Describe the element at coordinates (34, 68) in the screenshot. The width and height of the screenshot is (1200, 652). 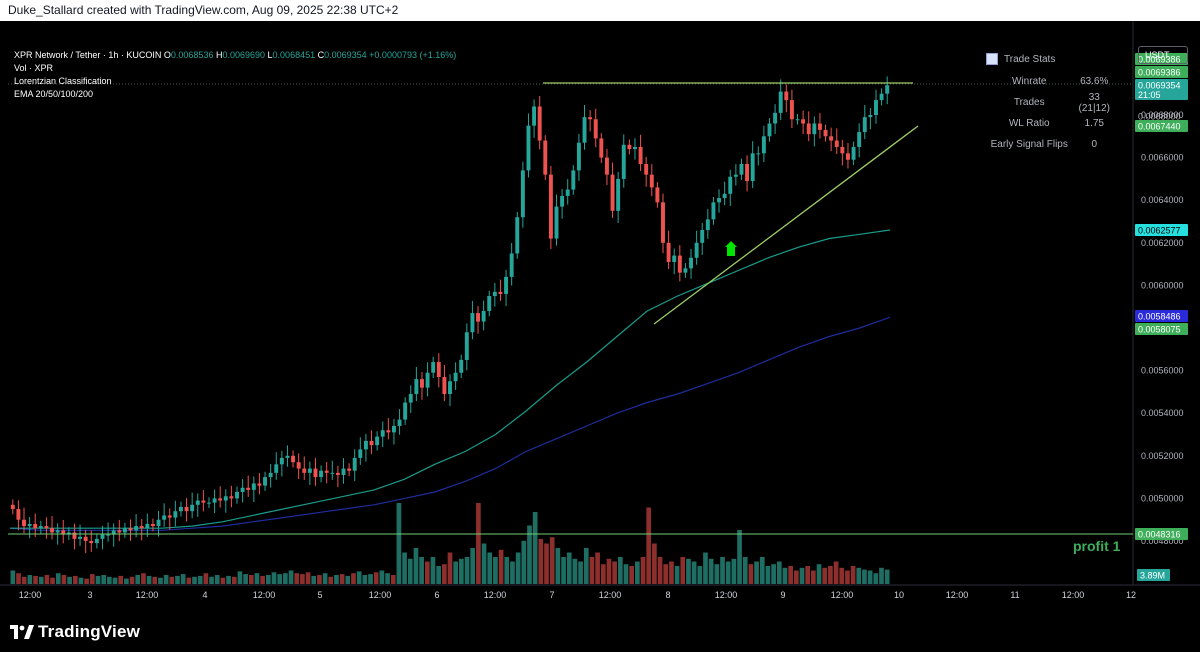
I see `legend-volume: Vol · XPR` at that location.